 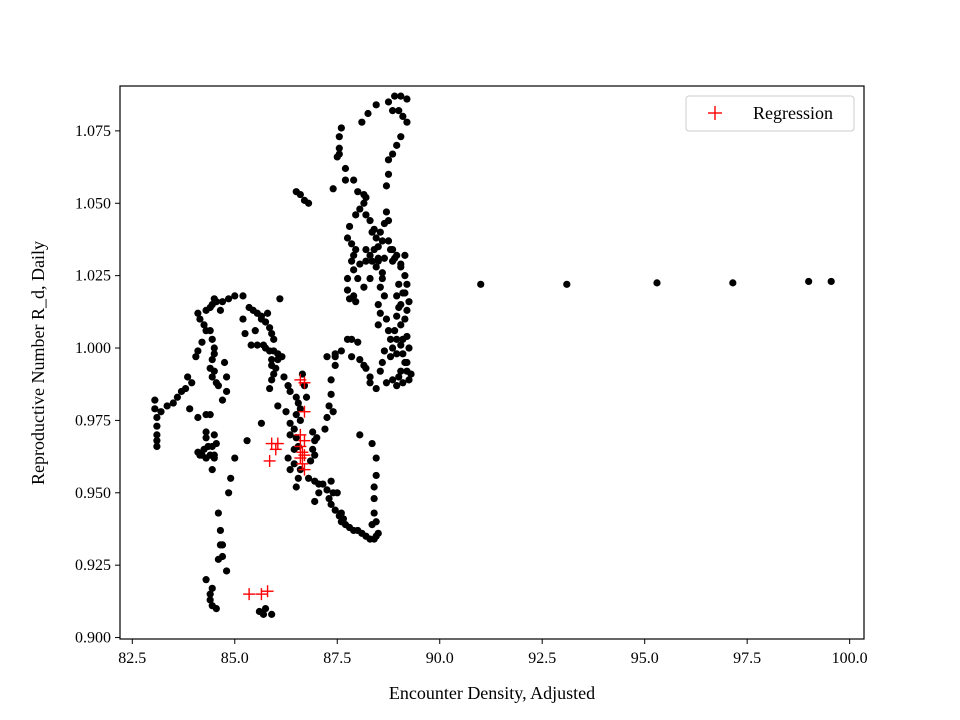 I want to click on y-tick-label: 0.925, so click(x=93, y=565).